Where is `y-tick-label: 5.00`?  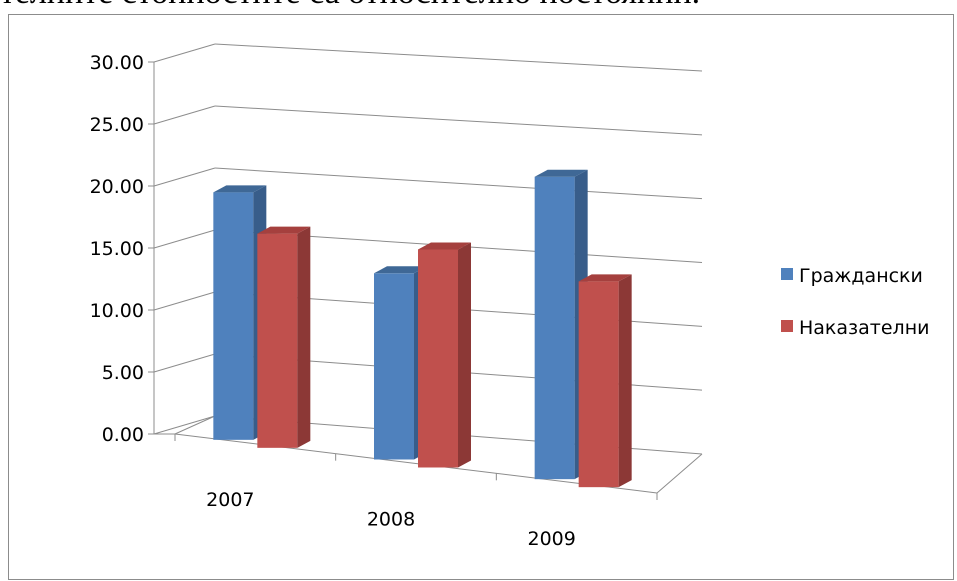 y-tick-label: 5.00 is located at coordinates (123, 373).